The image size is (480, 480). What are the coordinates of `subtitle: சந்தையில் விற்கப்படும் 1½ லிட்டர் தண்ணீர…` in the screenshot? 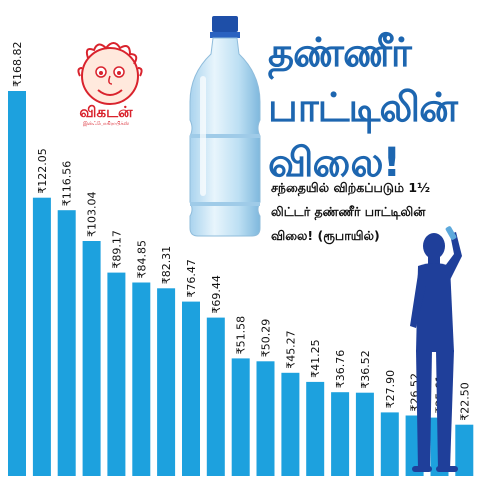 It's located at (371, 212).